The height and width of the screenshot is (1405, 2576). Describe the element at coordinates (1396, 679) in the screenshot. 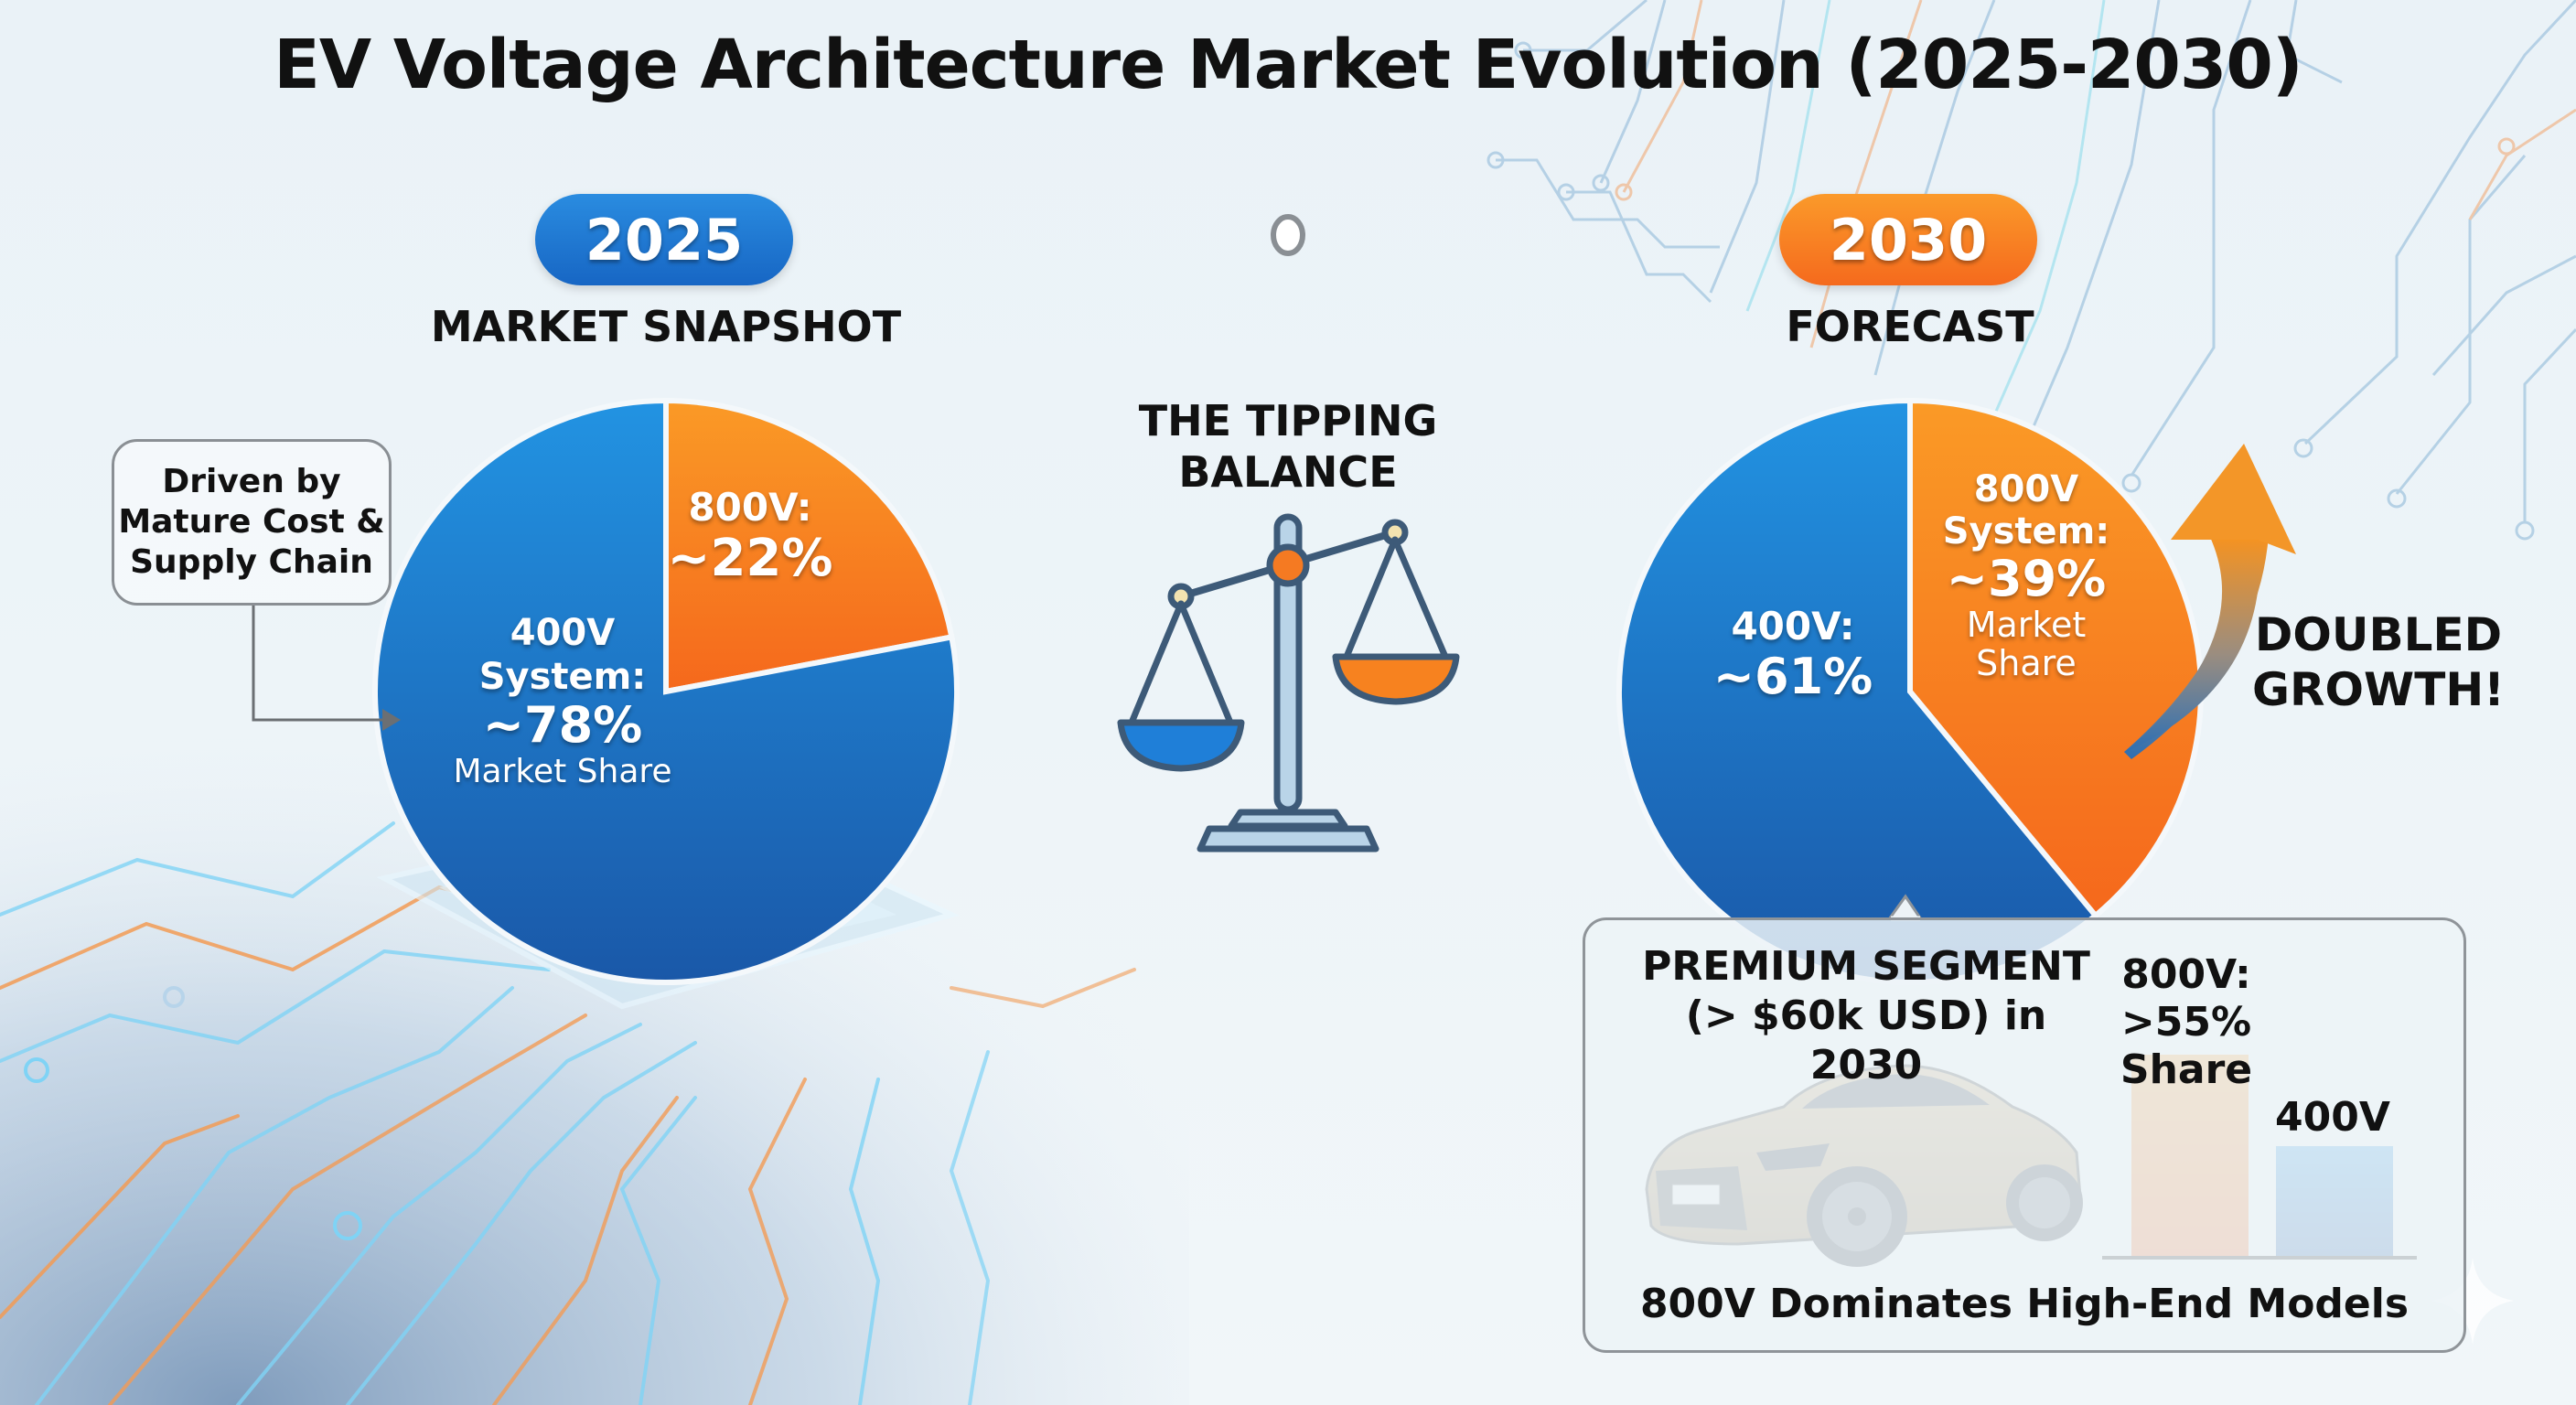

I see `scale-pan-orange` at that location.